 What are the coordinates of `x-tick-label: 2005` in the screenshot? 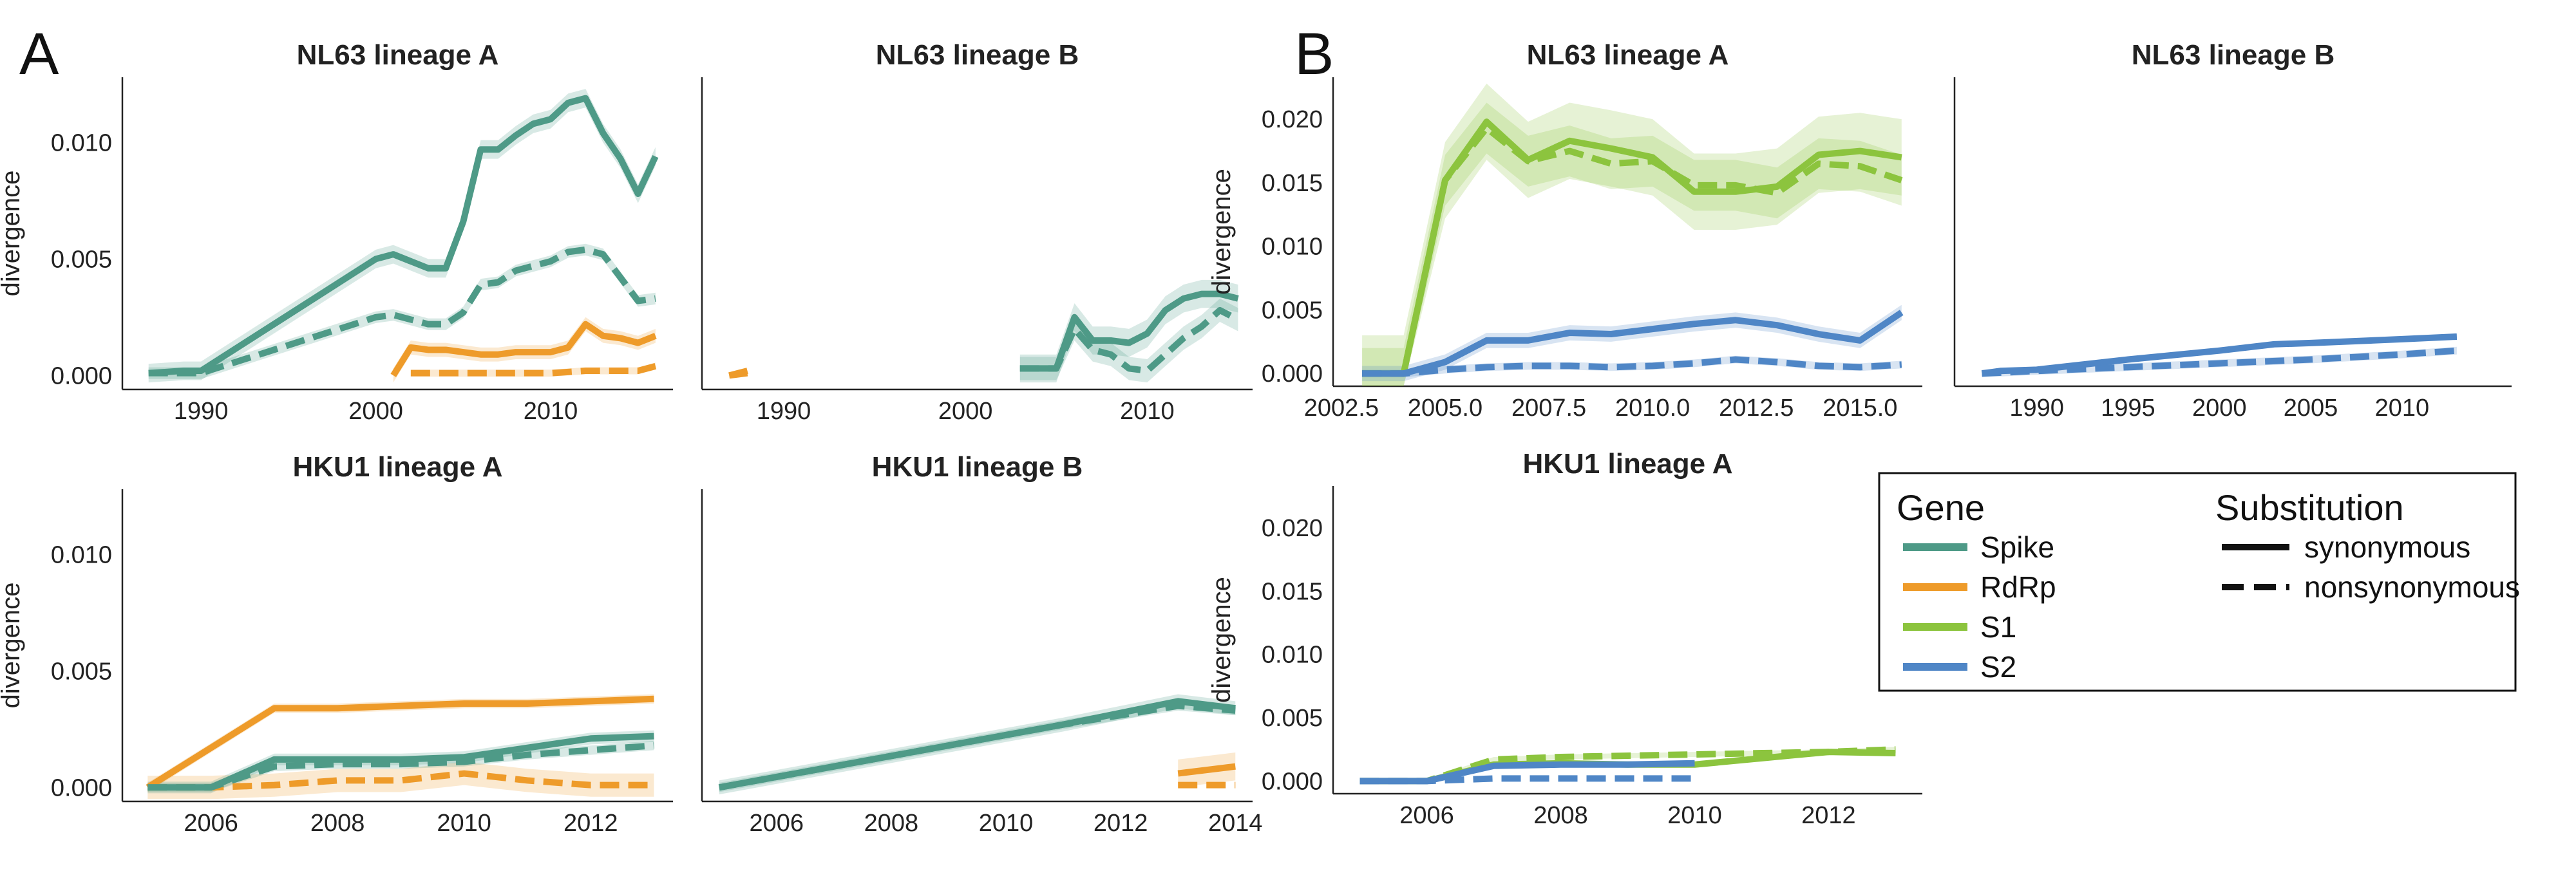 It's located at (2311, 408).